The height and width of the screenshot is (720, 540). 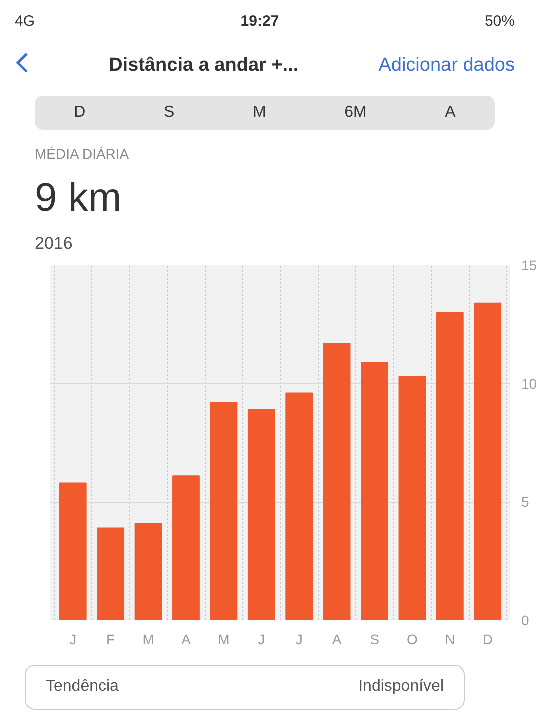 What do you see at coordinates (401, 687) in the screenshot?
I see `text: Indisponível` at bounding box center [401, 687].